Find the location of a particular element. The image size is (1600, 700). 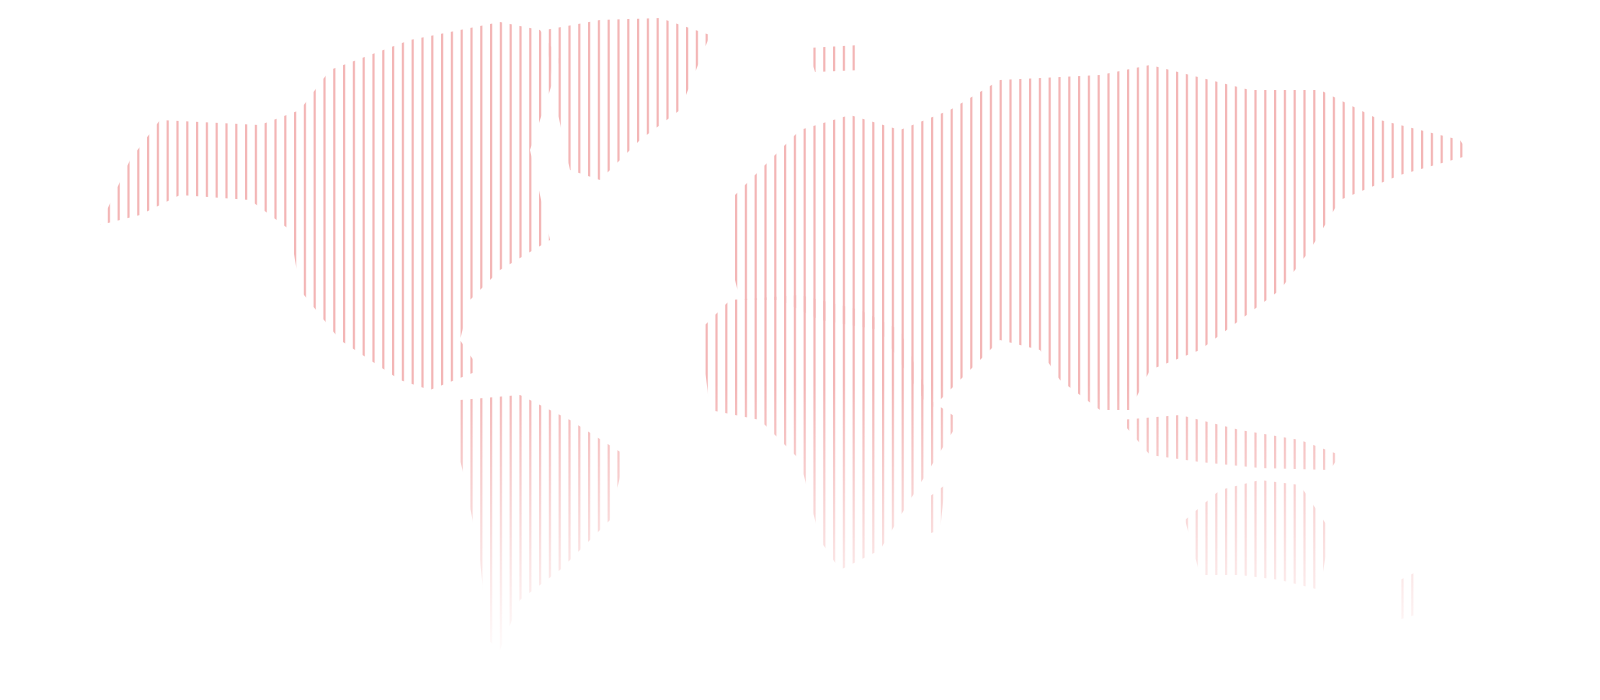

africa is located at coordinates (830, 432).